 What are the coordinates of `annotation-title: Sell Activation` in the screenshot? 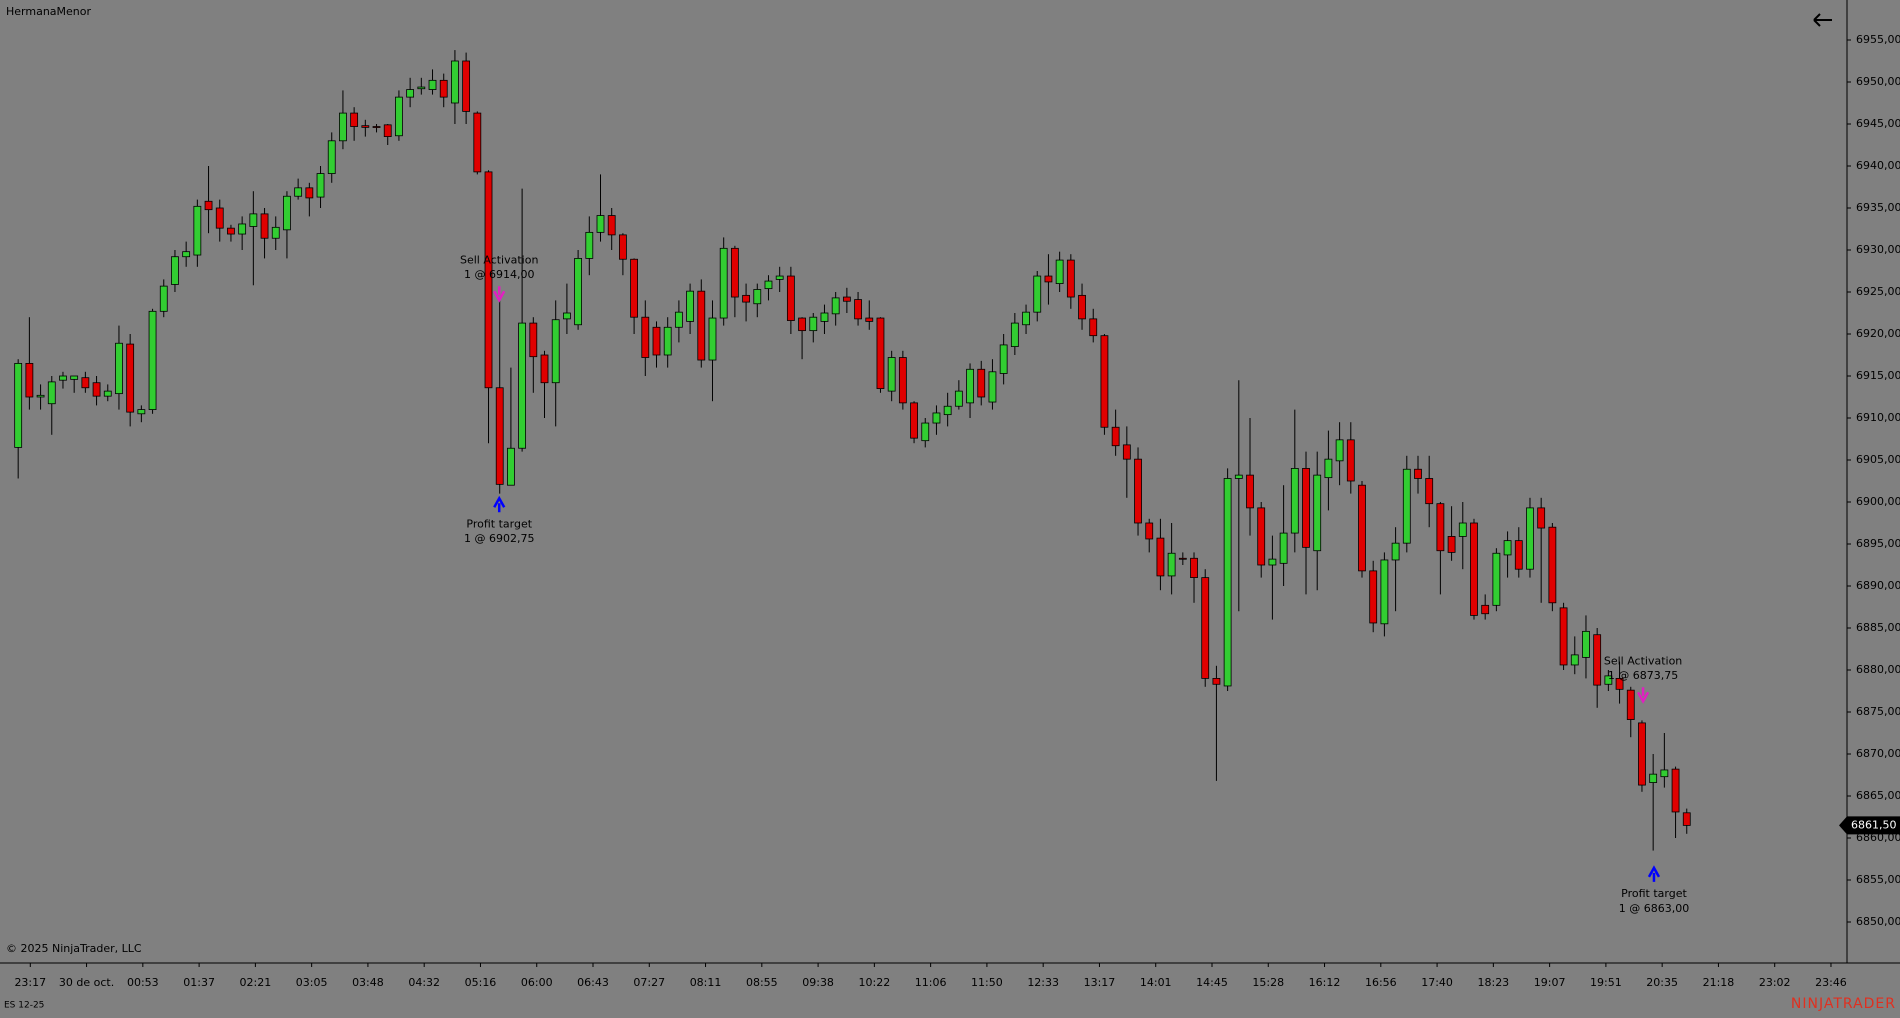 It's located at (1643, 661).